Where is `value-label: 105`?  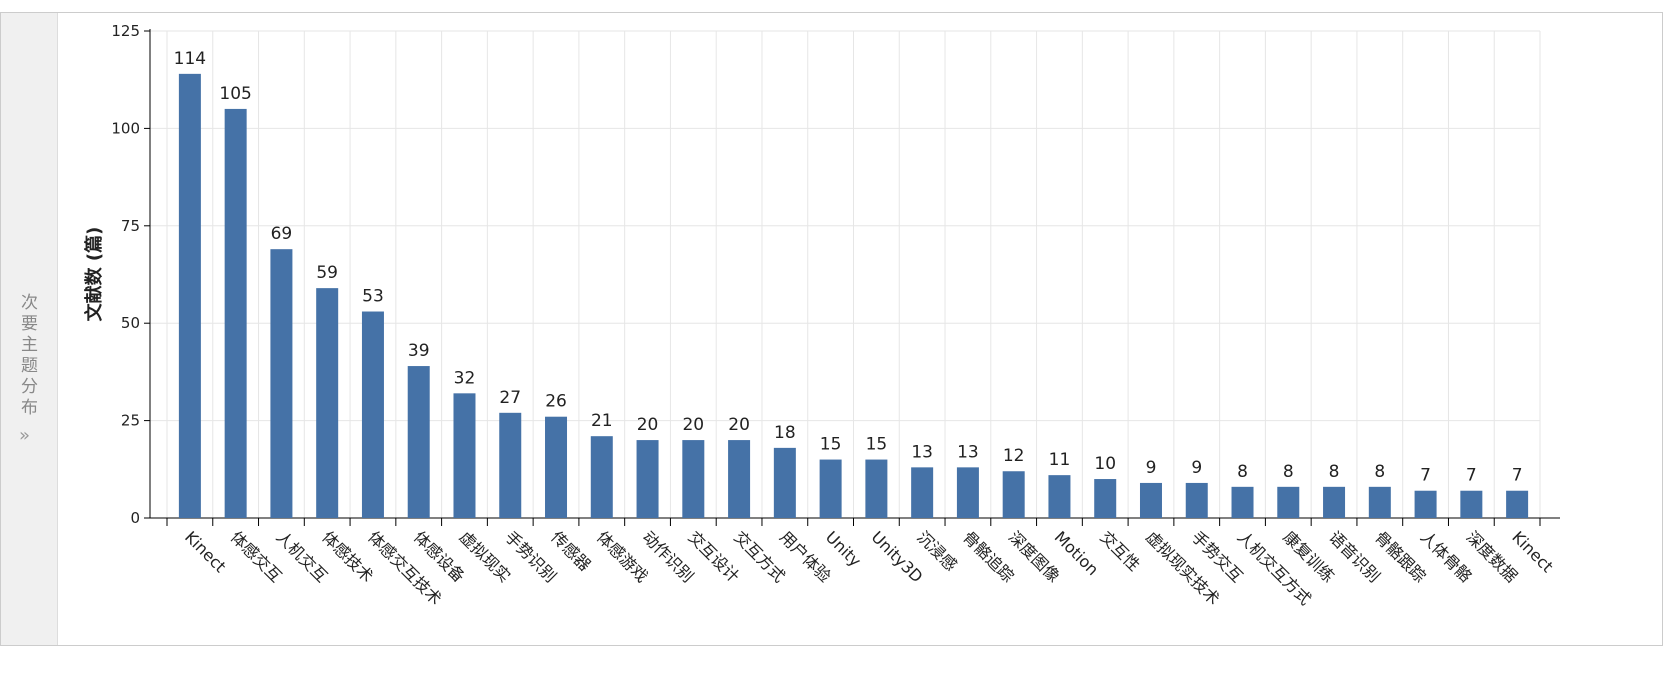
value-label: 105 is located at coordinates (235, 94).